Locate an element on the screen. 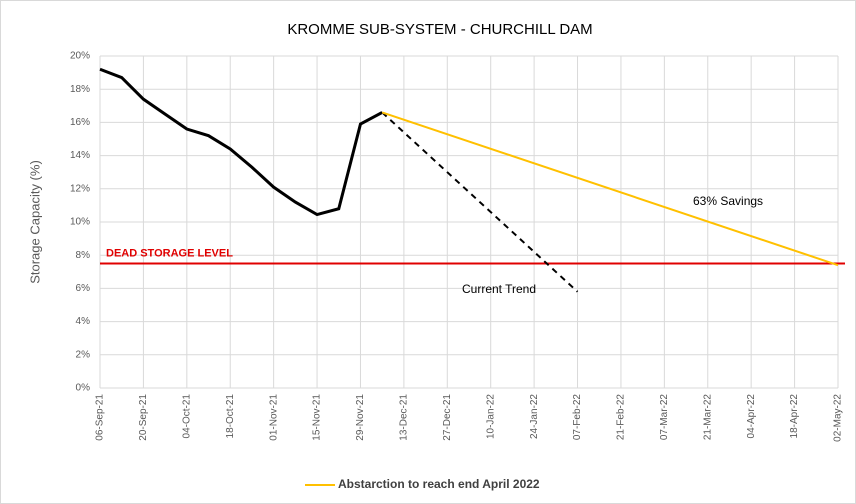 This screenshot has height=504, width=856. x-tick-label: 18-Oct-21 is located at coordinates (230, 416).